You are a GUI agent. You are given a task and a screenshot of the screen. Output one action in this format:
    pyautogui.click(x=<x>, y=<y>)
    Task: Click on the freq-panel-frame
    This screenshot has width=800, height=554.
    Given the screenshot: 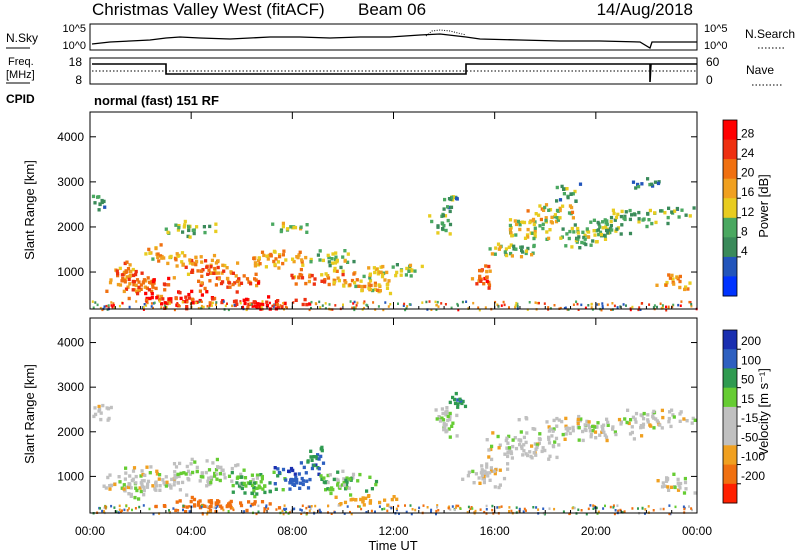 What is the action you would take?
    pyautogui.click(x=393, y=71)
    